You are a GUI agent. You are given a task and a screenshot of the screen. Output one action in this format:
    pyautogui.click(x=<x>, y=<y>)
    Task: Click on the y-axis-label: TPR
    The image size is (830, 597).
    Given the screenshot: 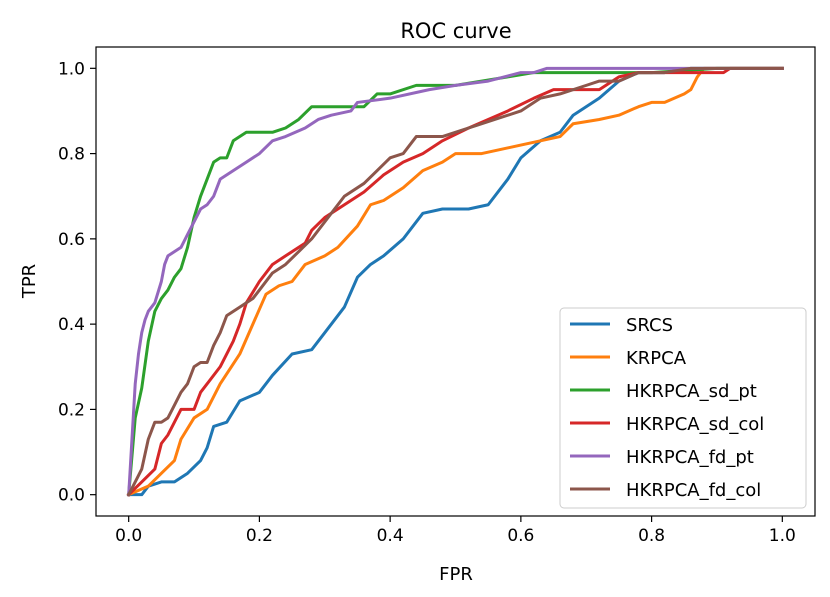 What is the action you would take?
    pyautogui.click(x=29, y=281)
    